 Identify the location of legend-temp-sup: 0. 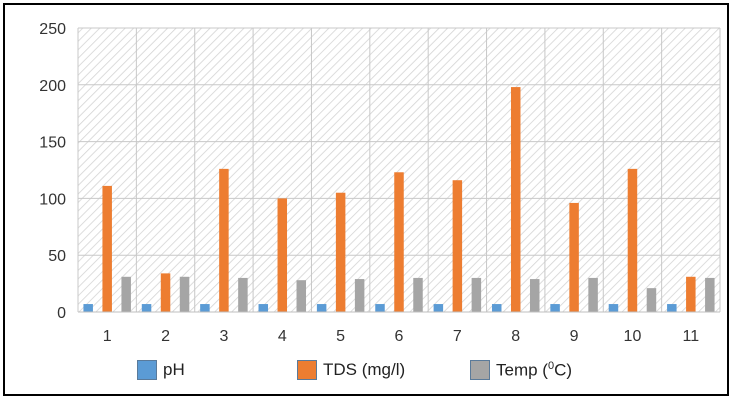
(551, 366).